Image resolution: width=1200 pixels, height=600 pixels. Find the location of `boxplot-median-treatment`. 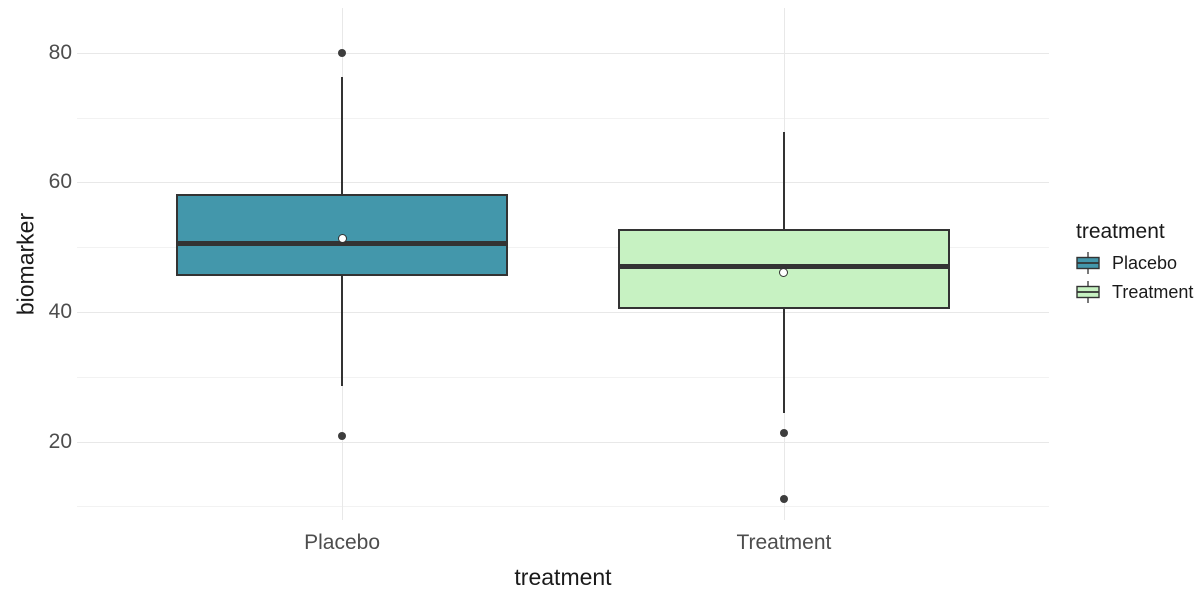

boxplot-median-treatment is located at coordinates (784, 266).